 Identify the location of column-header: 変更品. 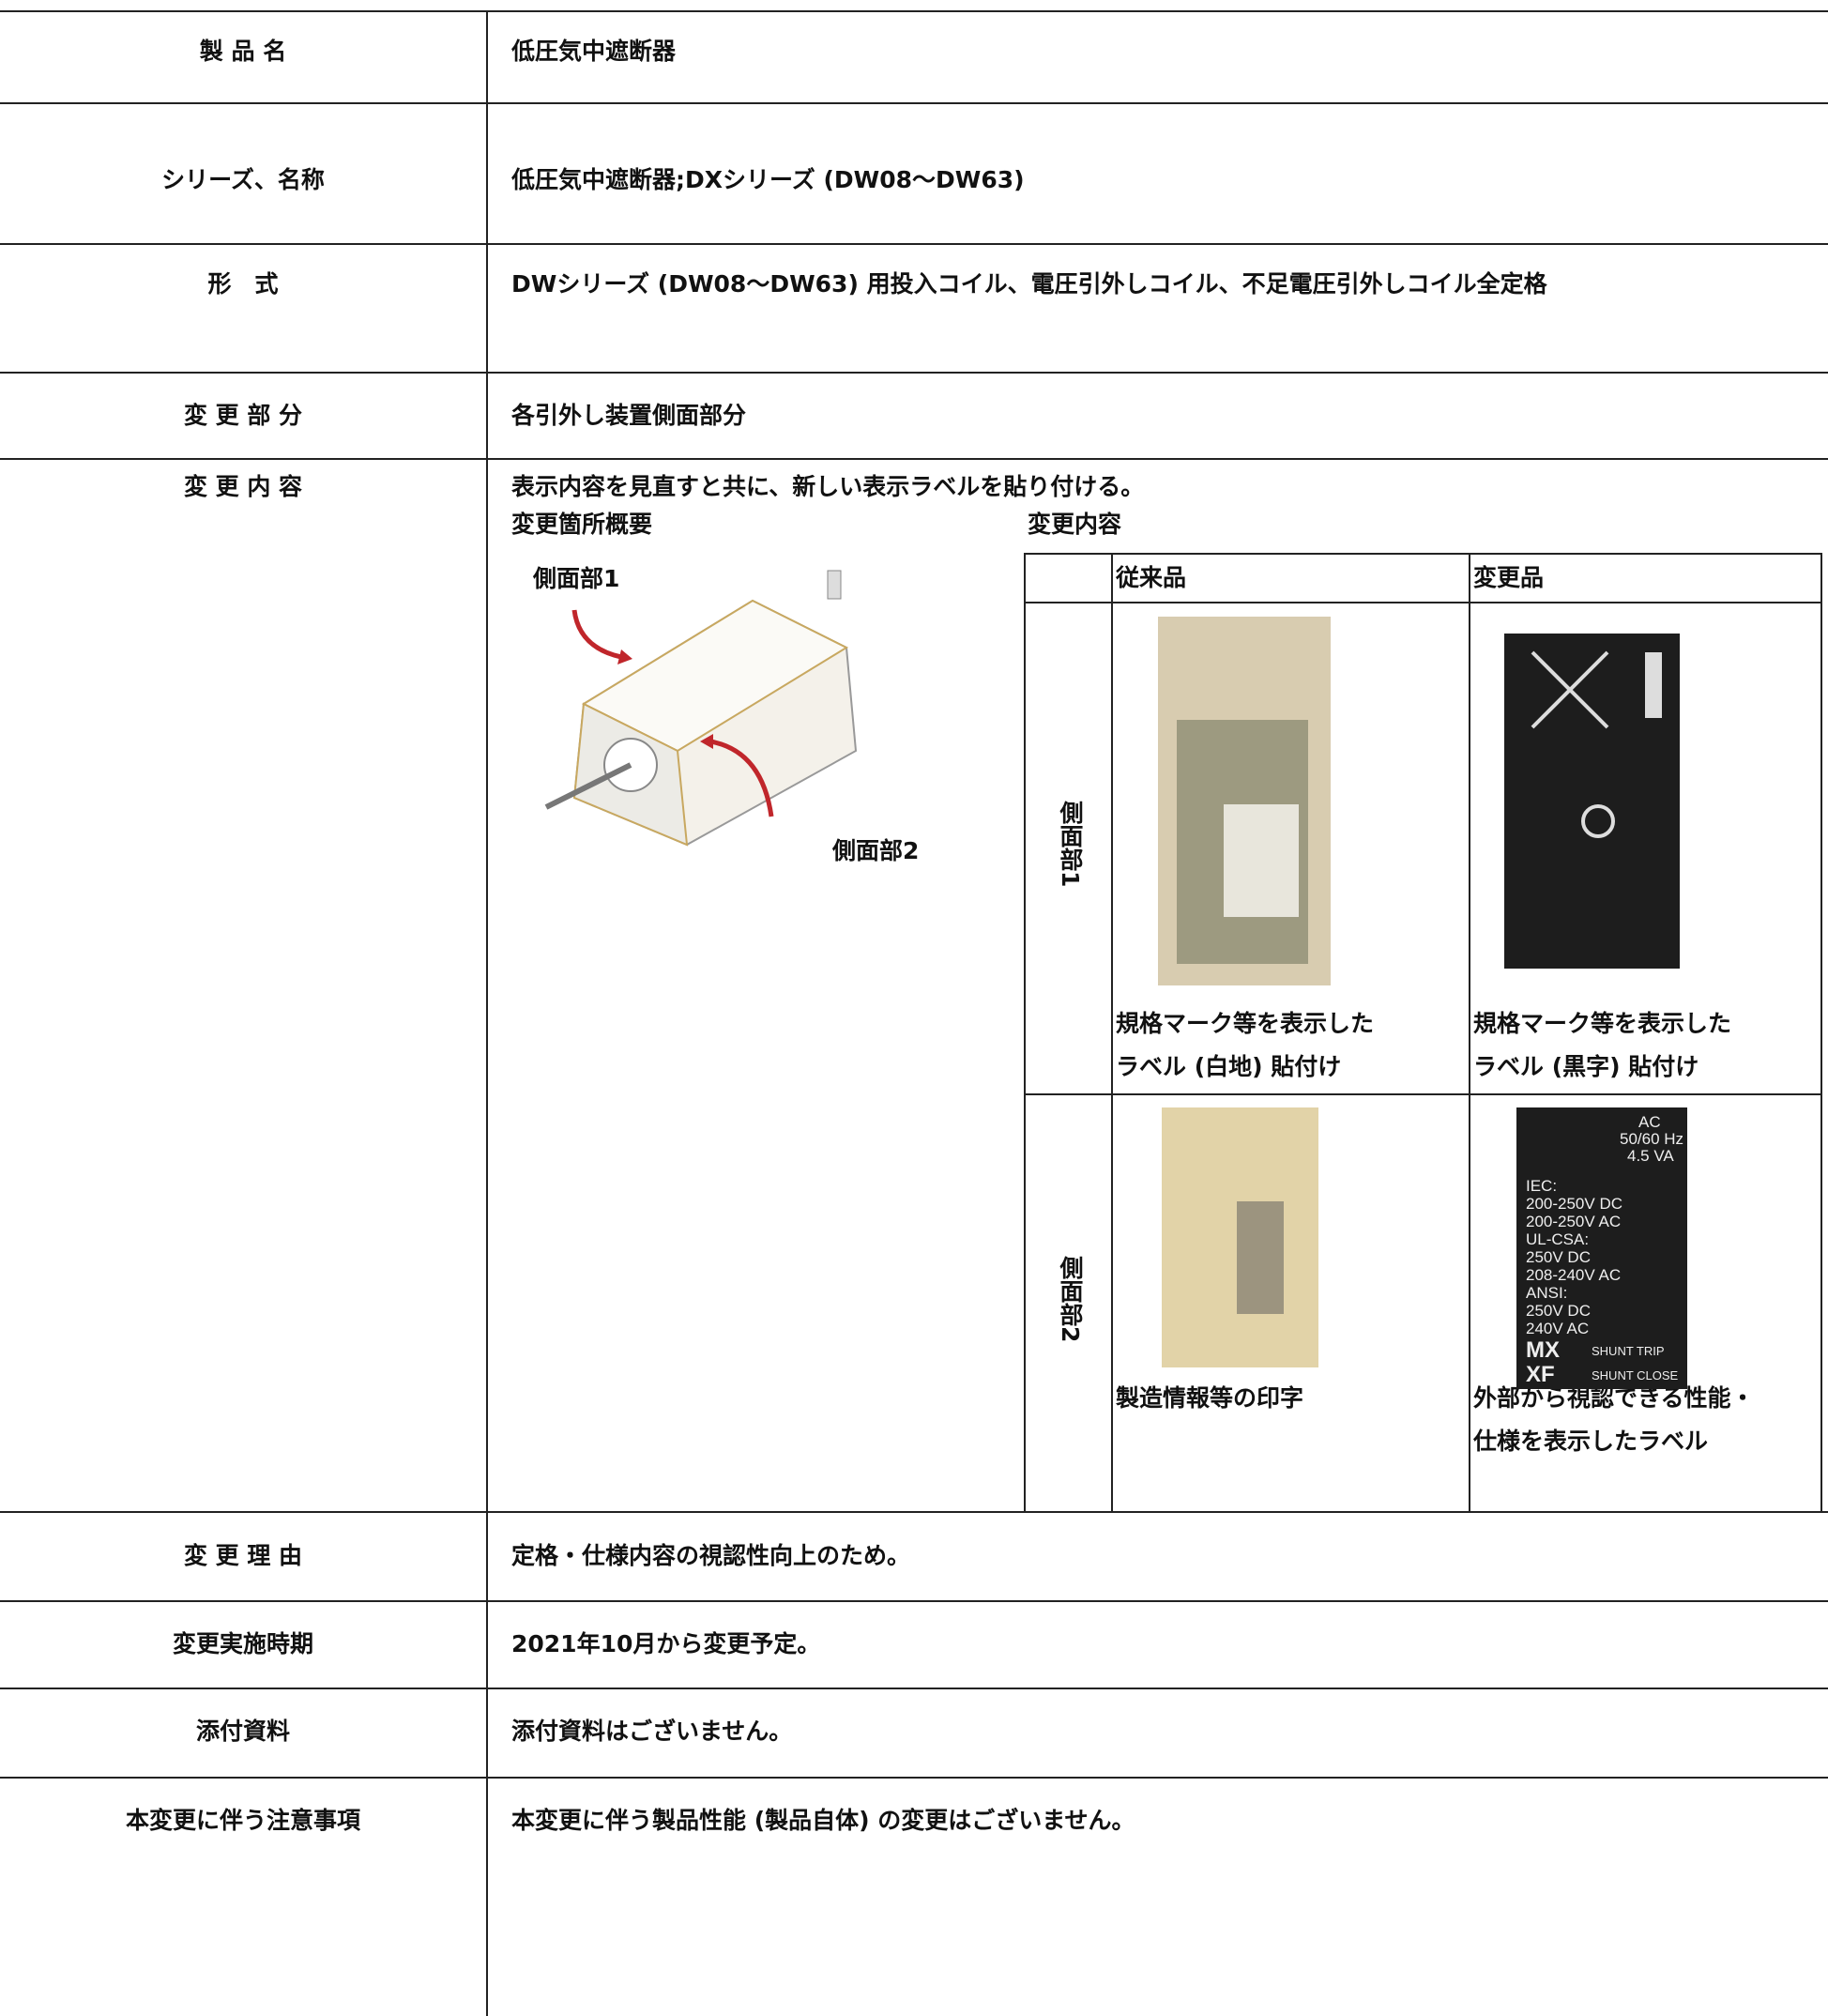
(1509, 577).